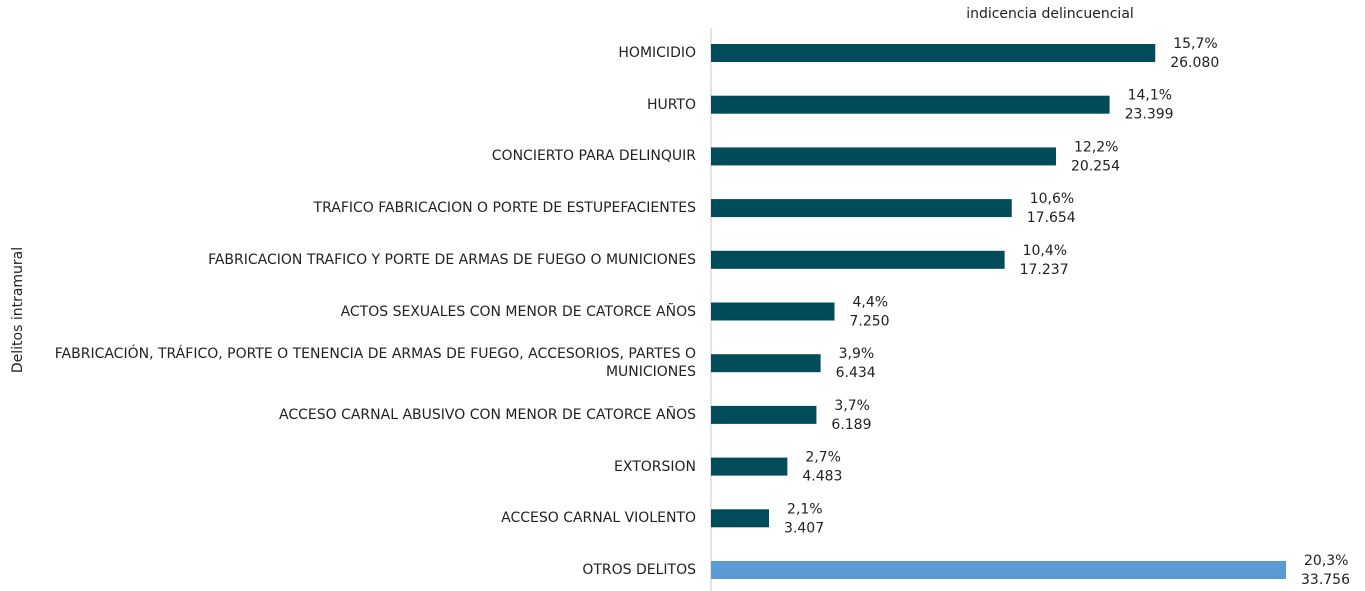 Image resolution: width=1365 pixels, height=591 pixels. Describe the element at coordinates (18, 310) in the screenshot. I see `y-axis-label: Delitos intramural` at that location.